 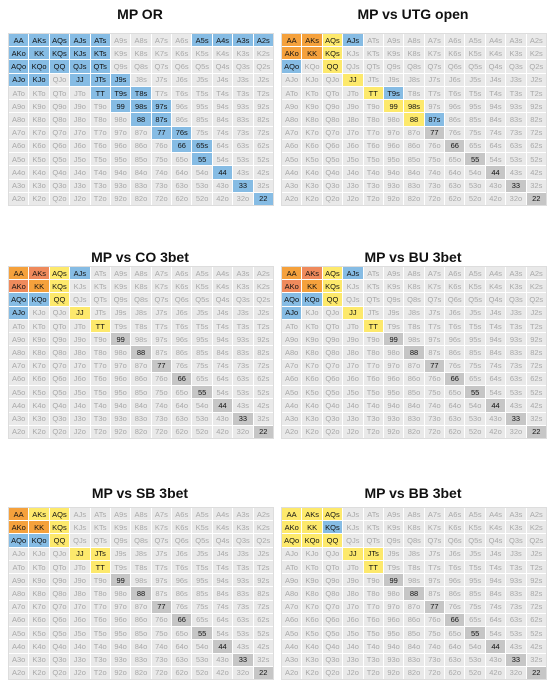 What do you see at coordinates (516, 514) in the screenshot?
I see `hand-cell: A3s` at bounding box center [516, 514].